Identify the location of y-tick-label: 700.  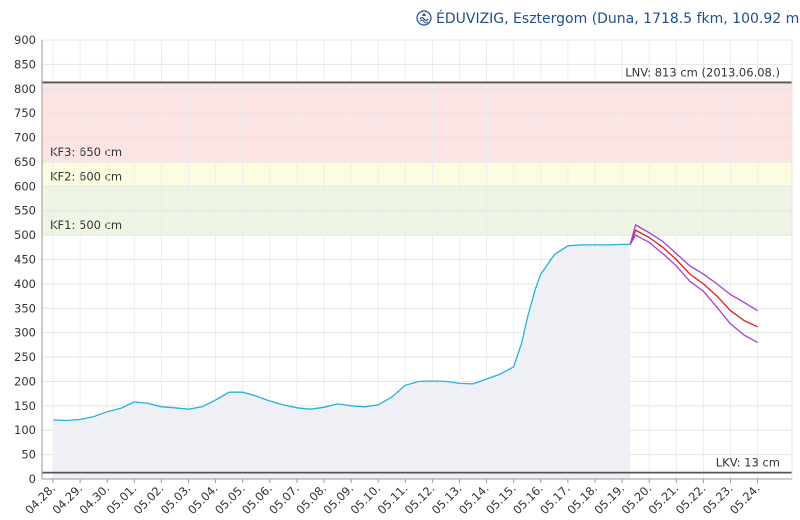
(25, 138).